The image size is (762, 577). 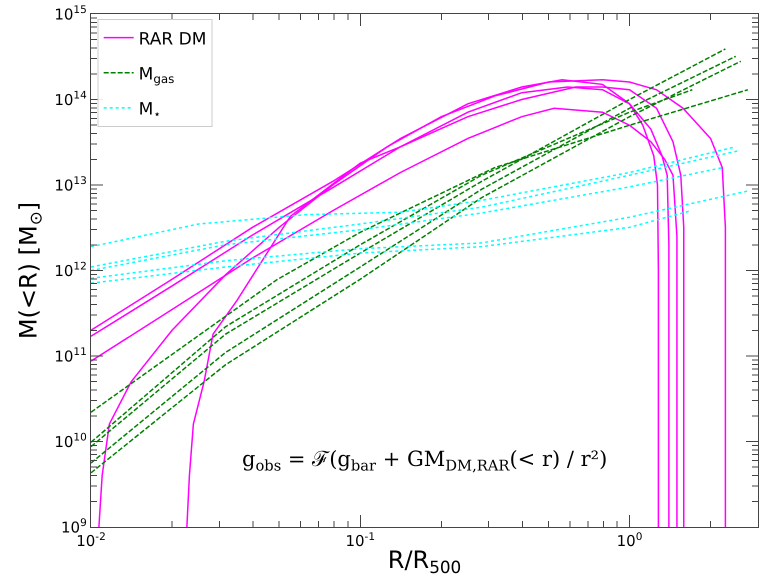 What do you see at coordinates (70, 356) in the screenshot?
I see `y-tick-label: 10$^{11}$` at bounding box center [70, 356].